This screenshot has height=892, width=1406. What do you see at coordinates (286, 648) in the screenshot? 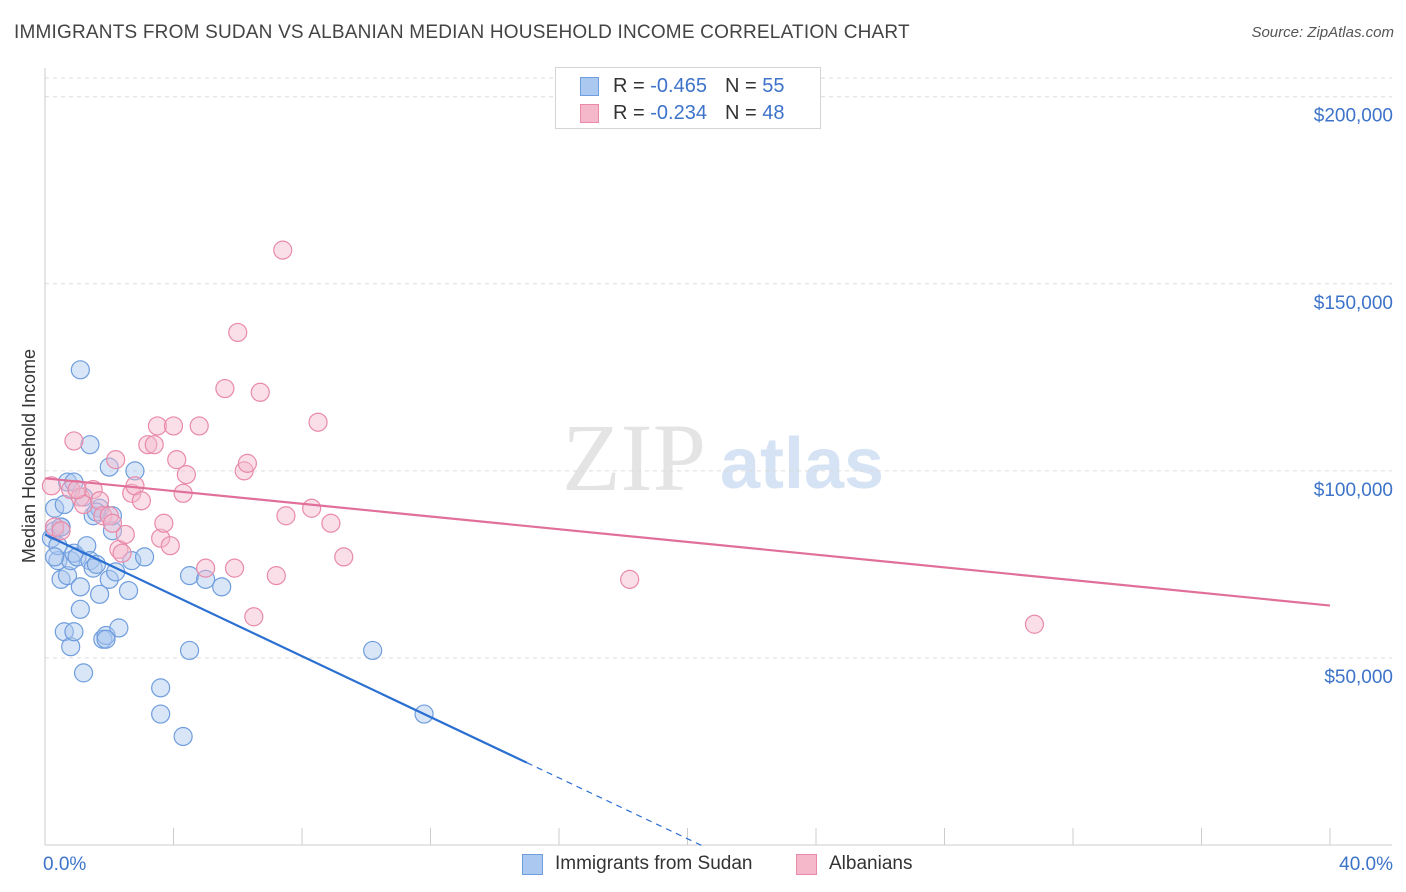
I see `trendline-sudan` at bounding box center [286, 648].